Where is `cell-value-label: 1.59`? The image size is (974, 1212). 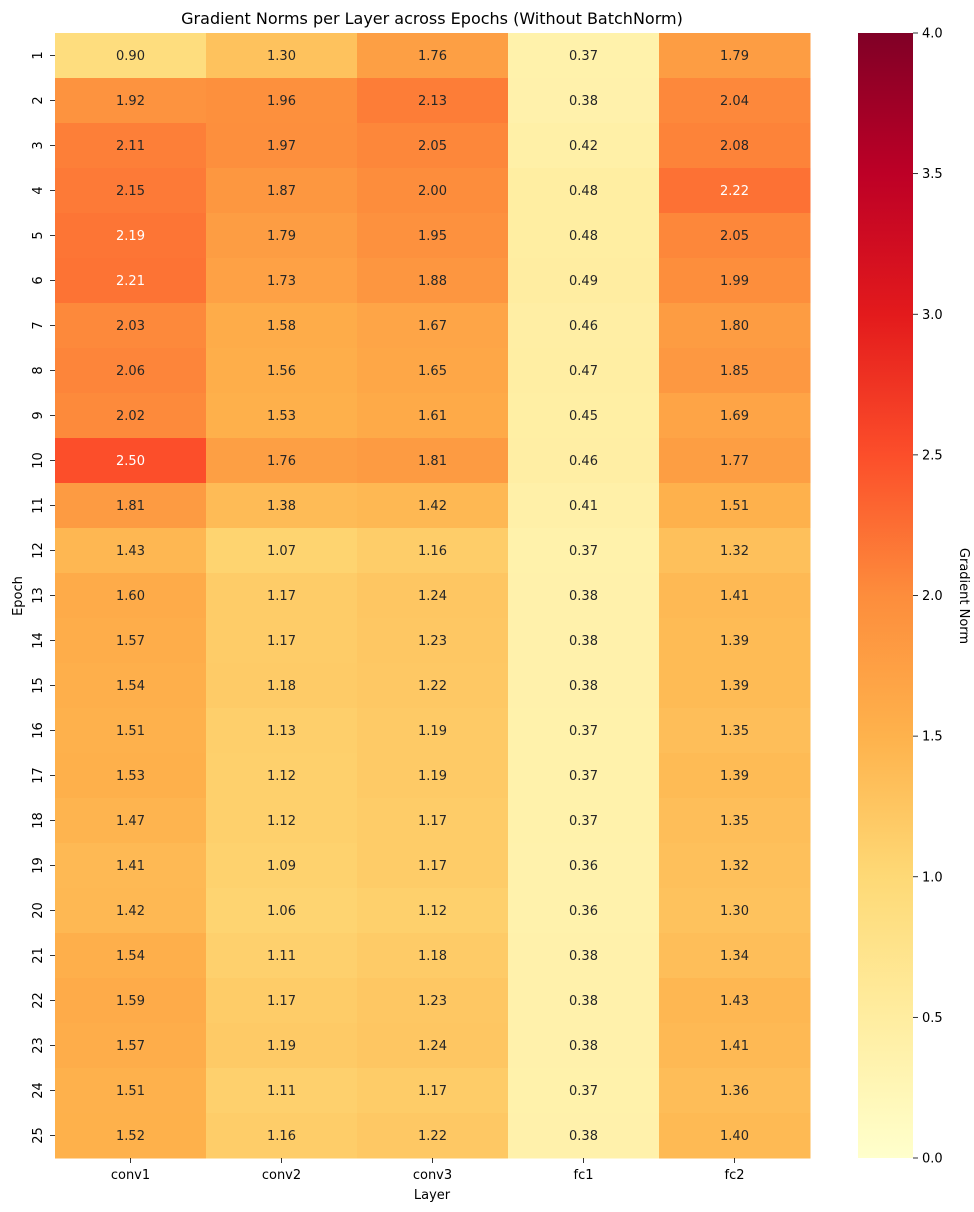
cell-value-label: 1.59 is located at coordinates (130, 1001).